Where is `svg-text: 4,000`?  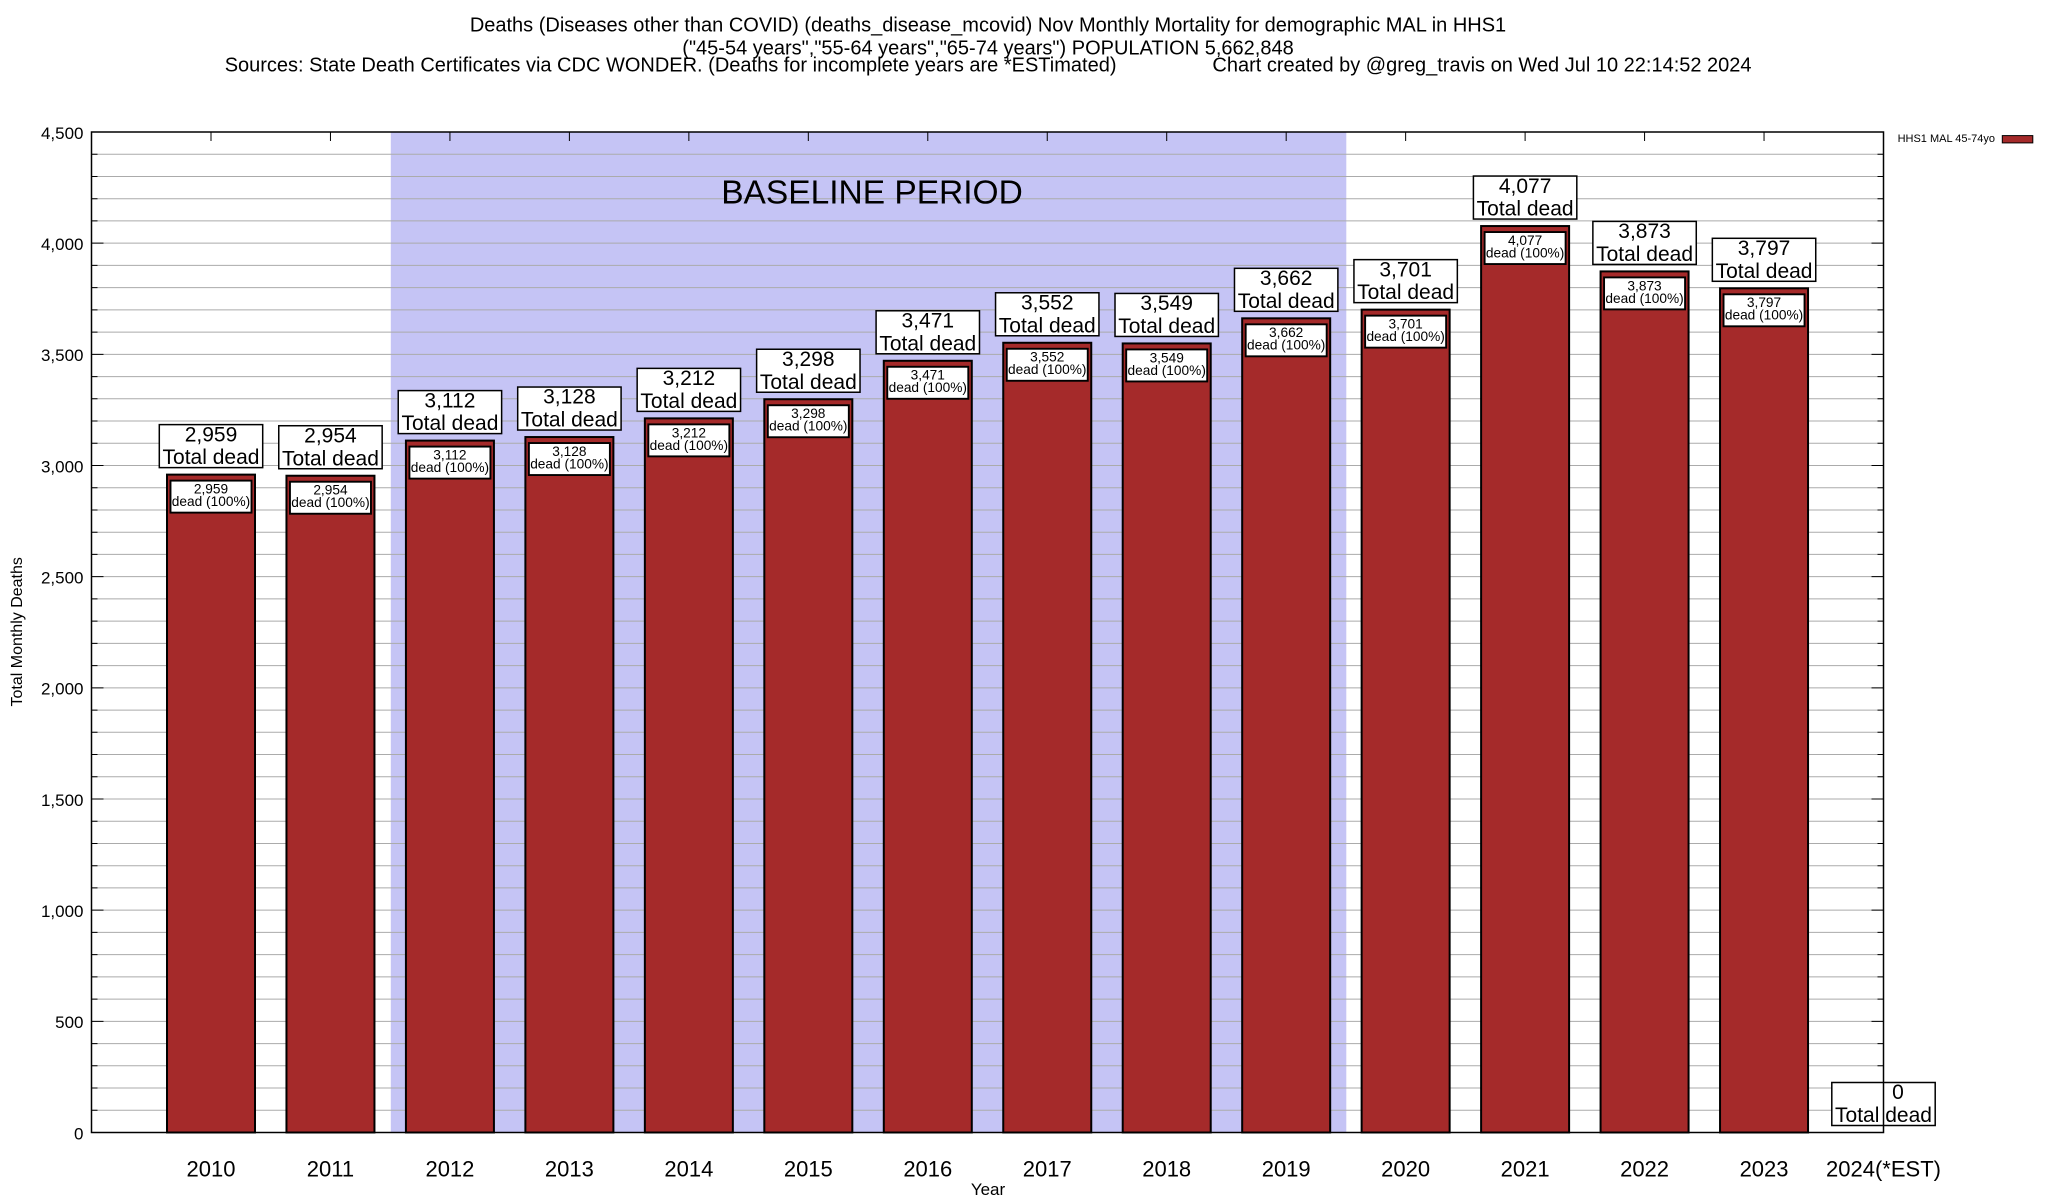 svg-text: 4,000 is located at coordinates (62, 244).